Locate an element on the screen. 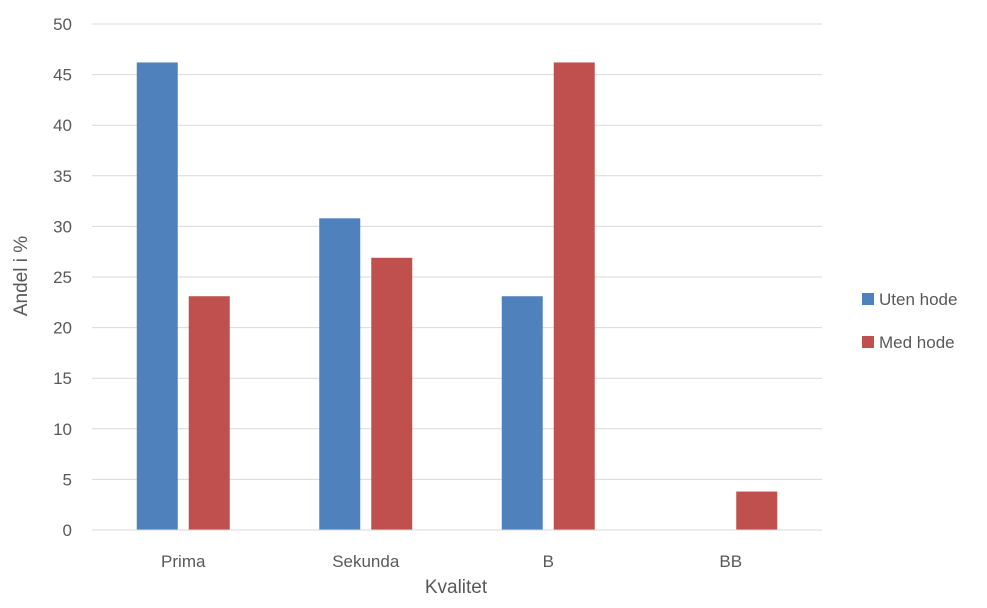 The image size is (987, 608). legend-label: Uten hode is located at coordinates (918, 299).